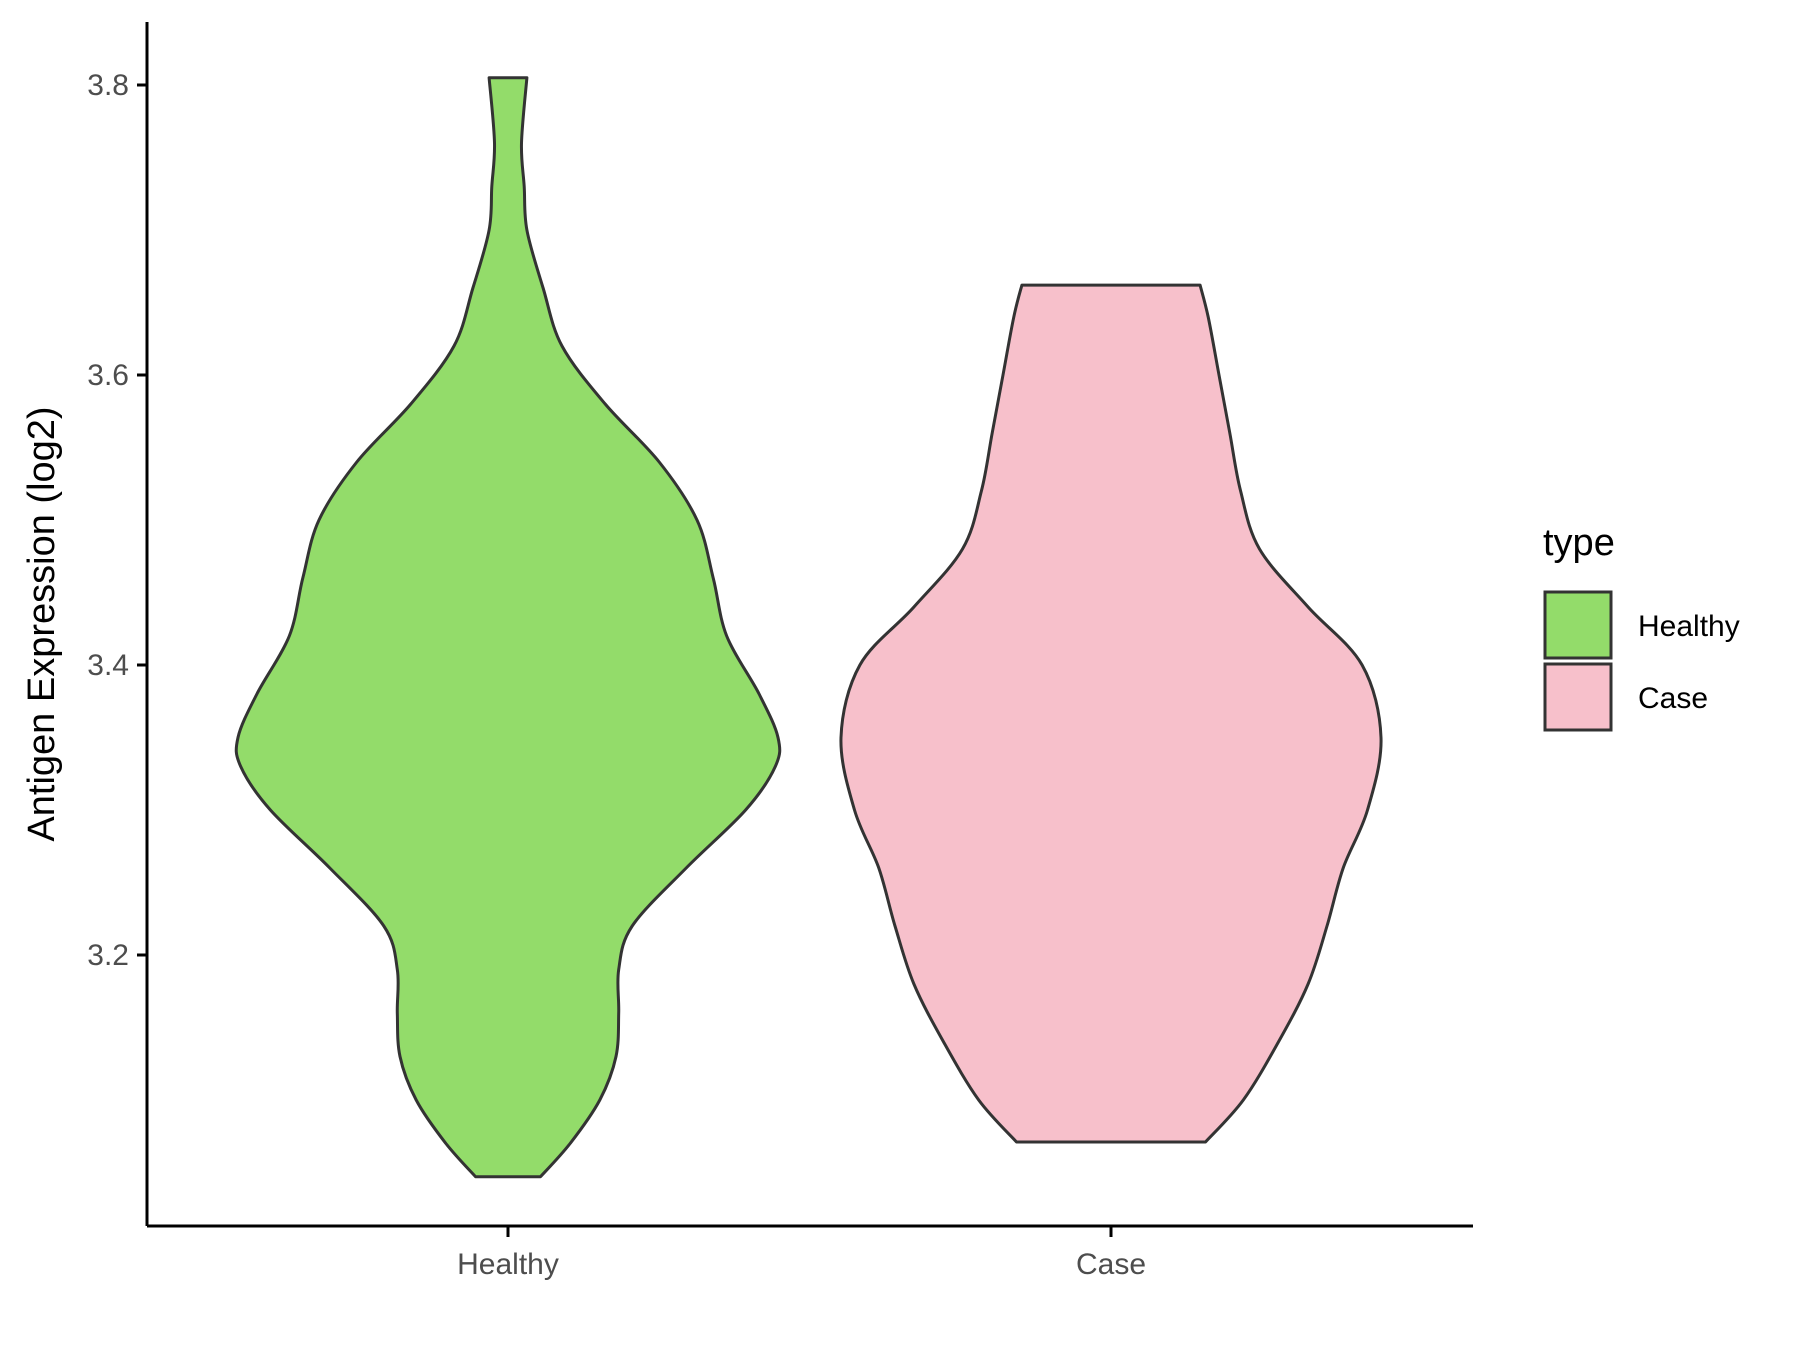 The width and height of the screenshot is (1800, 1350). Describe the element at coordinates (108, 85) in the screenshot. I see `y-tick-label: 3.8` at that location.